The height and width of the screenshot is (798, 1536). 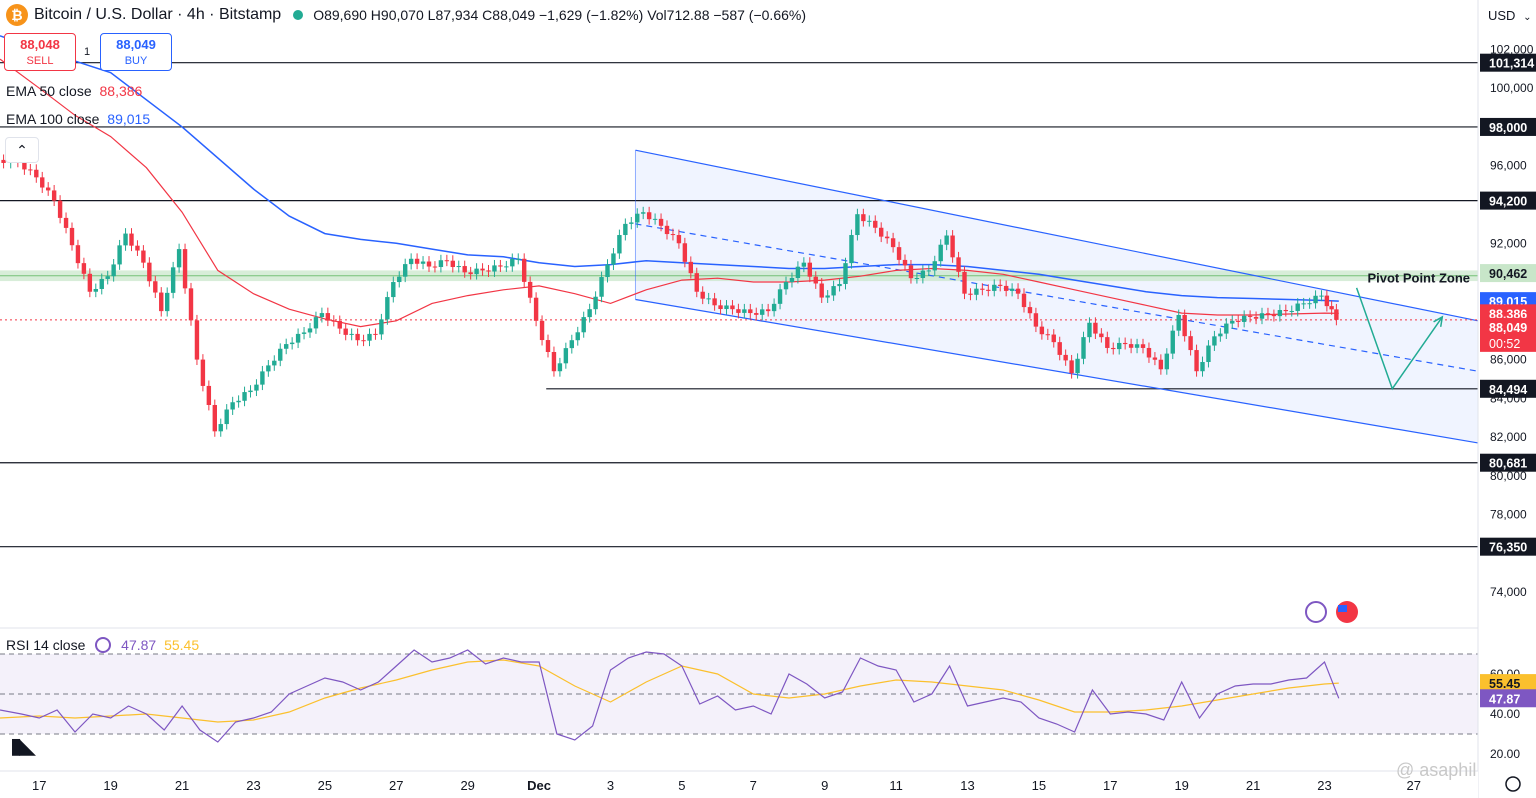 I want to click on pivot-price-label-bg, so click(x=1508, y=273).